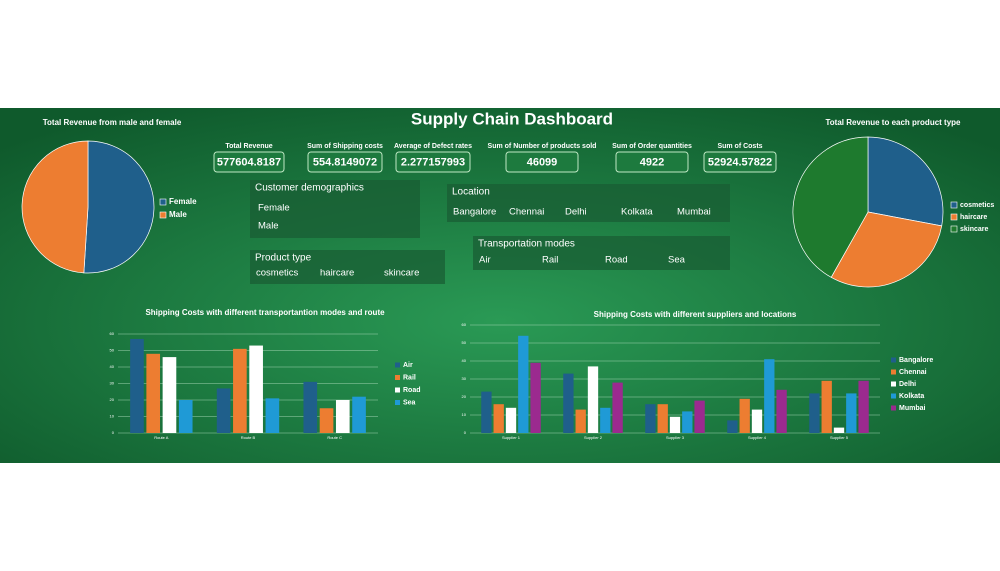 The height and width of the screenshot is (571, 1000). What do you see at coordinates (526, 244) in the screenshot?
I see `slicer-header: Transportation modes` at bounding box center [526, 244].